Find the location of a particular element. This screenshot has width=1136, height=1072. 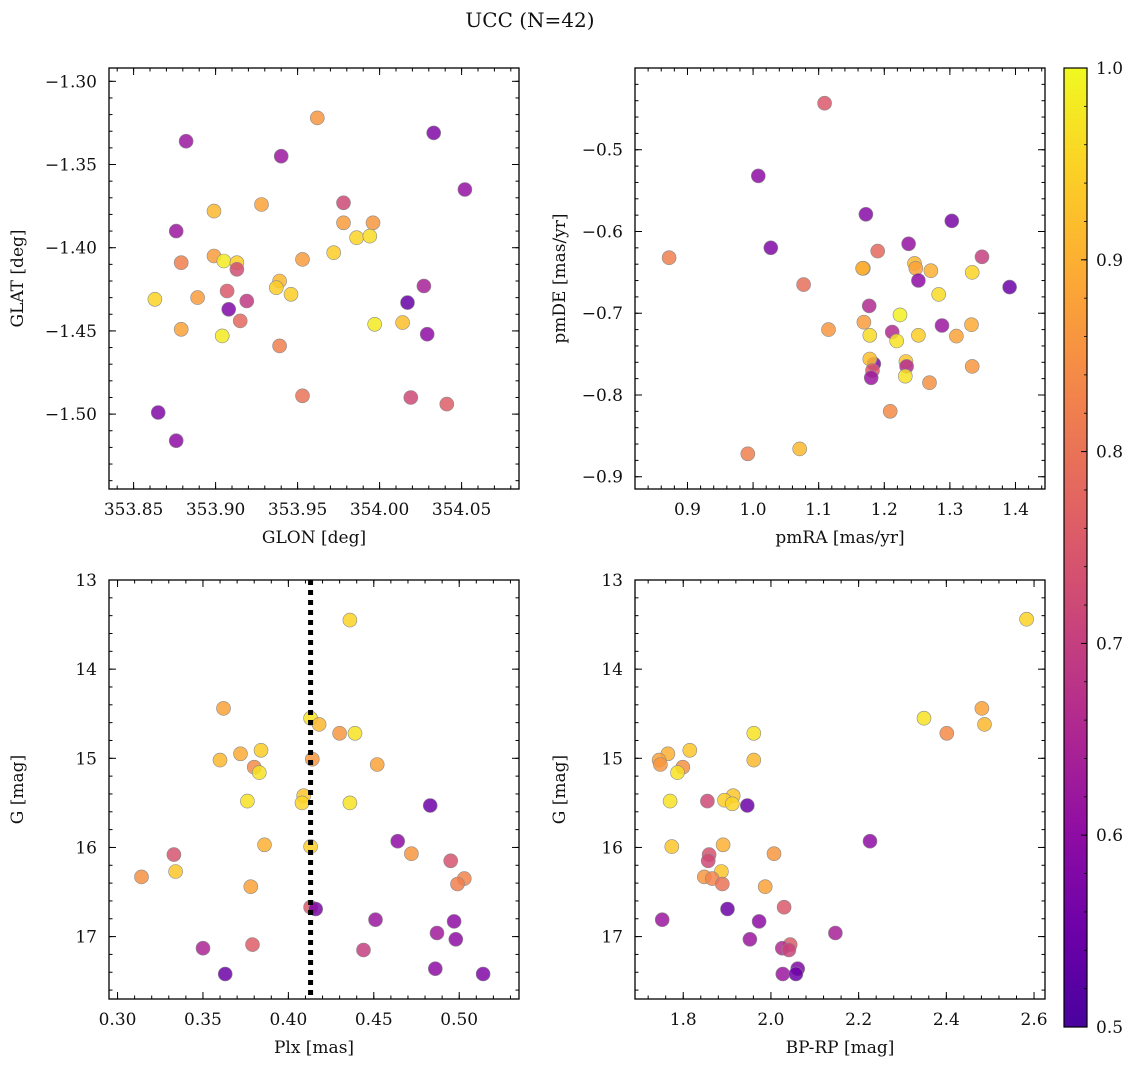

ticks is located at coordinates (839, 278).